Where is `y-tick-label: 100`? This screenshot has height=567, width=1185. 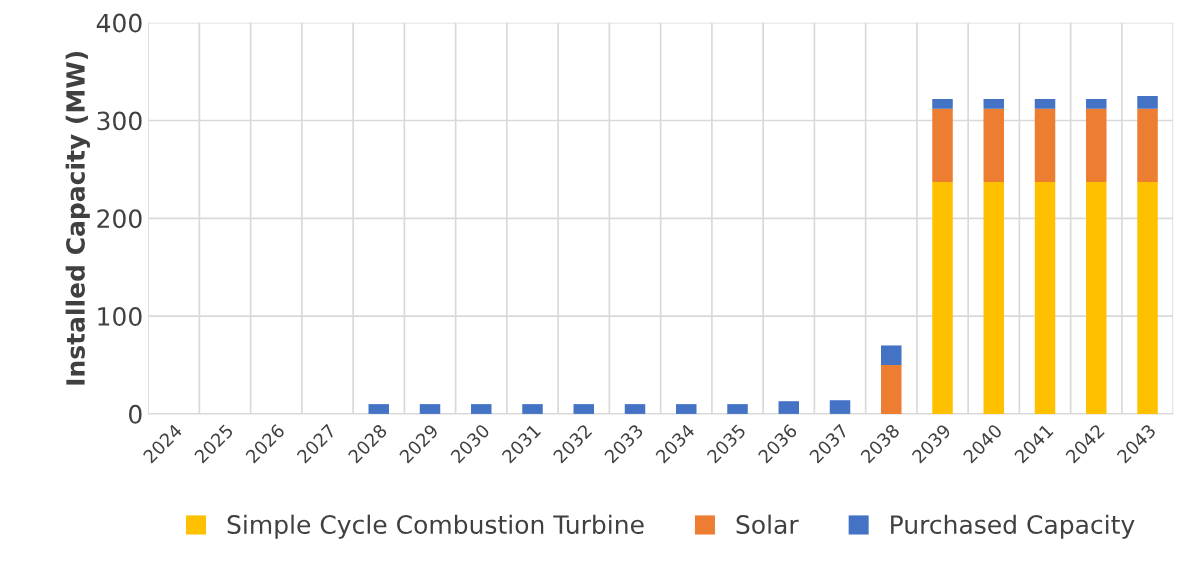
y-tick-label: 100 is located at coordinates (120, 316).